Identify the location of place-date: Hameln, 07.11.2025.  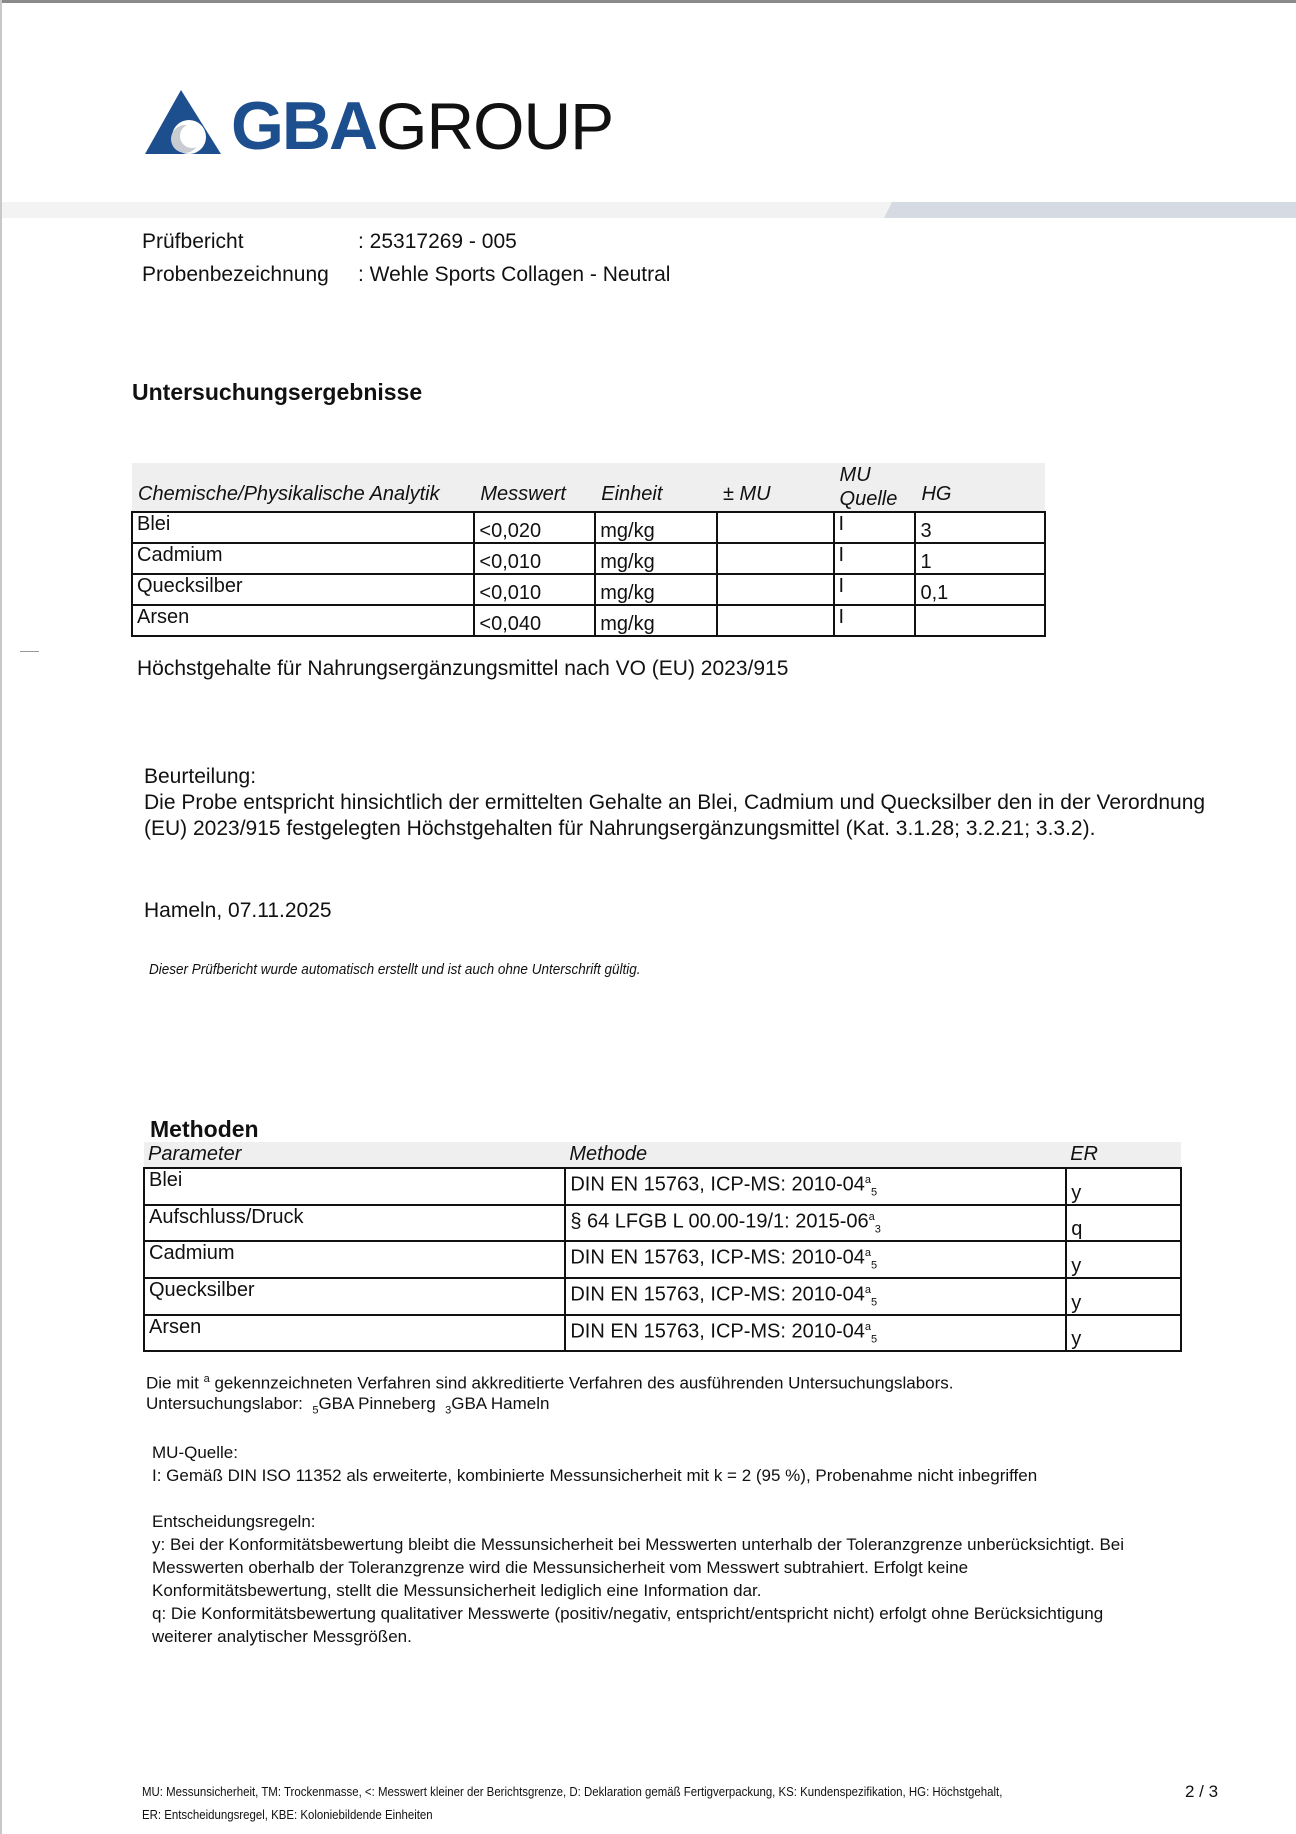
(238, 910).